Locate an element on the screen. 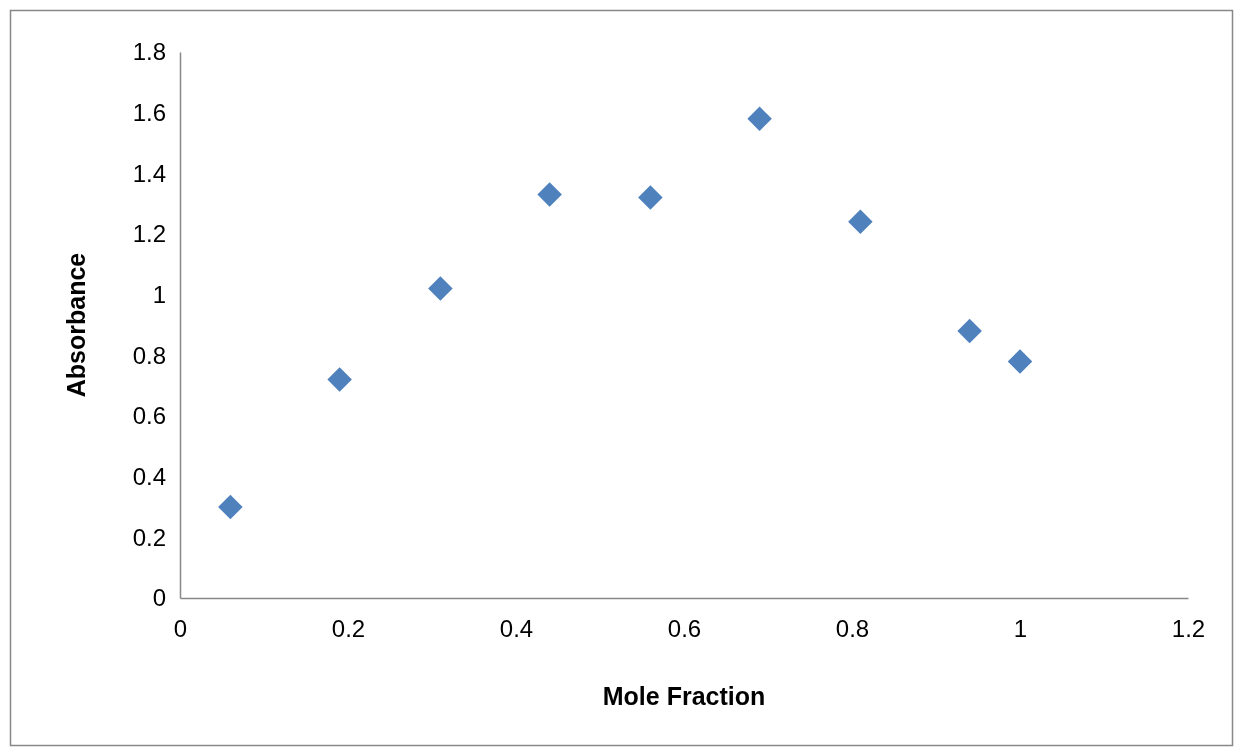 This screenshot has width=1243, height=751. y-tick-label: 1.6 is located at coordinates (149, 112).